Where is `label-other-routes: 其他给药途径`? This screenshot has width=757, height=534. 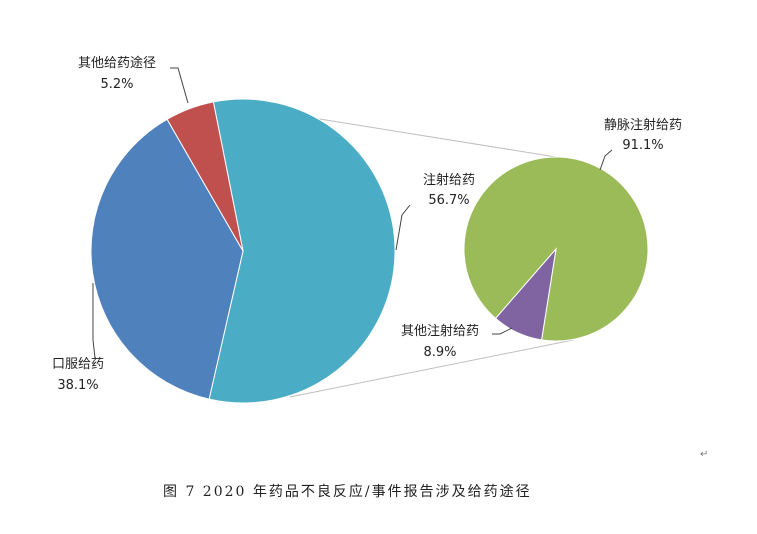
label-other-routes: 其他给药途径 is located at coordinates (117, 63).